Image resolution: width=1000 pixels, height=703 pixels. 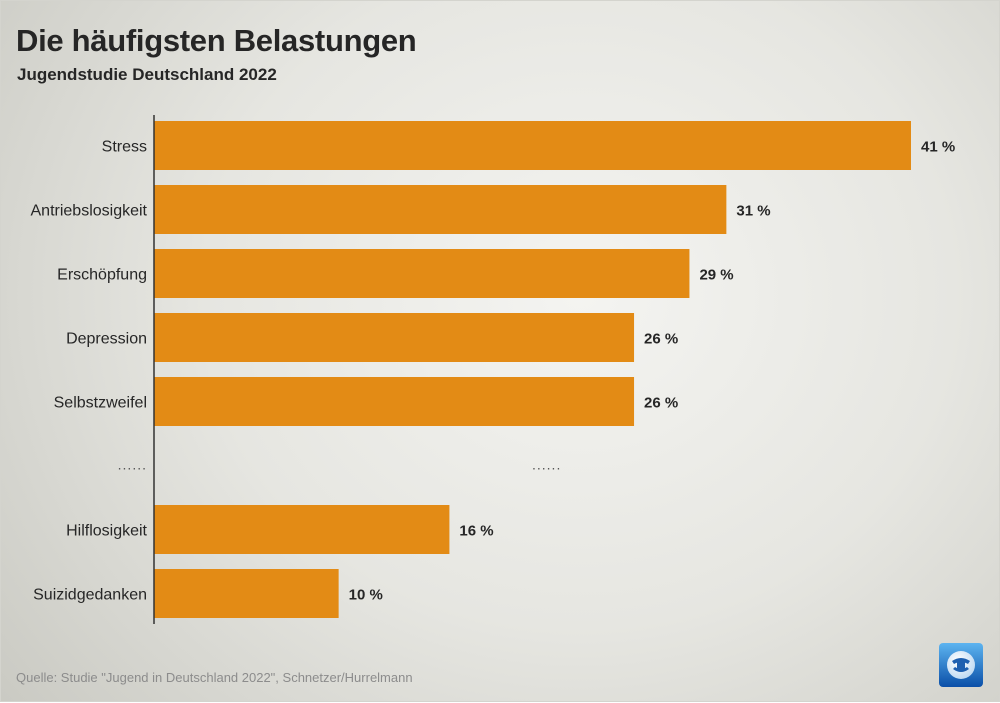 I want to click on tagesschau-globe-logo-icon, so click(x=961, y=665).